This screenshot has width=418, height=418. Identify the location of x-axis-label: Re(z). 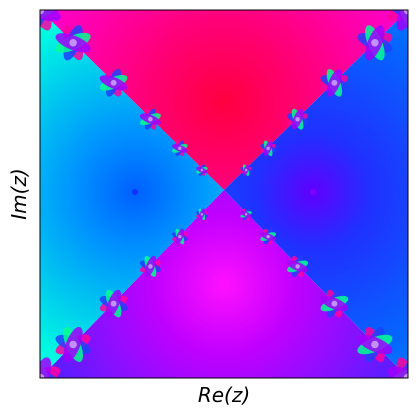
(224, 395).